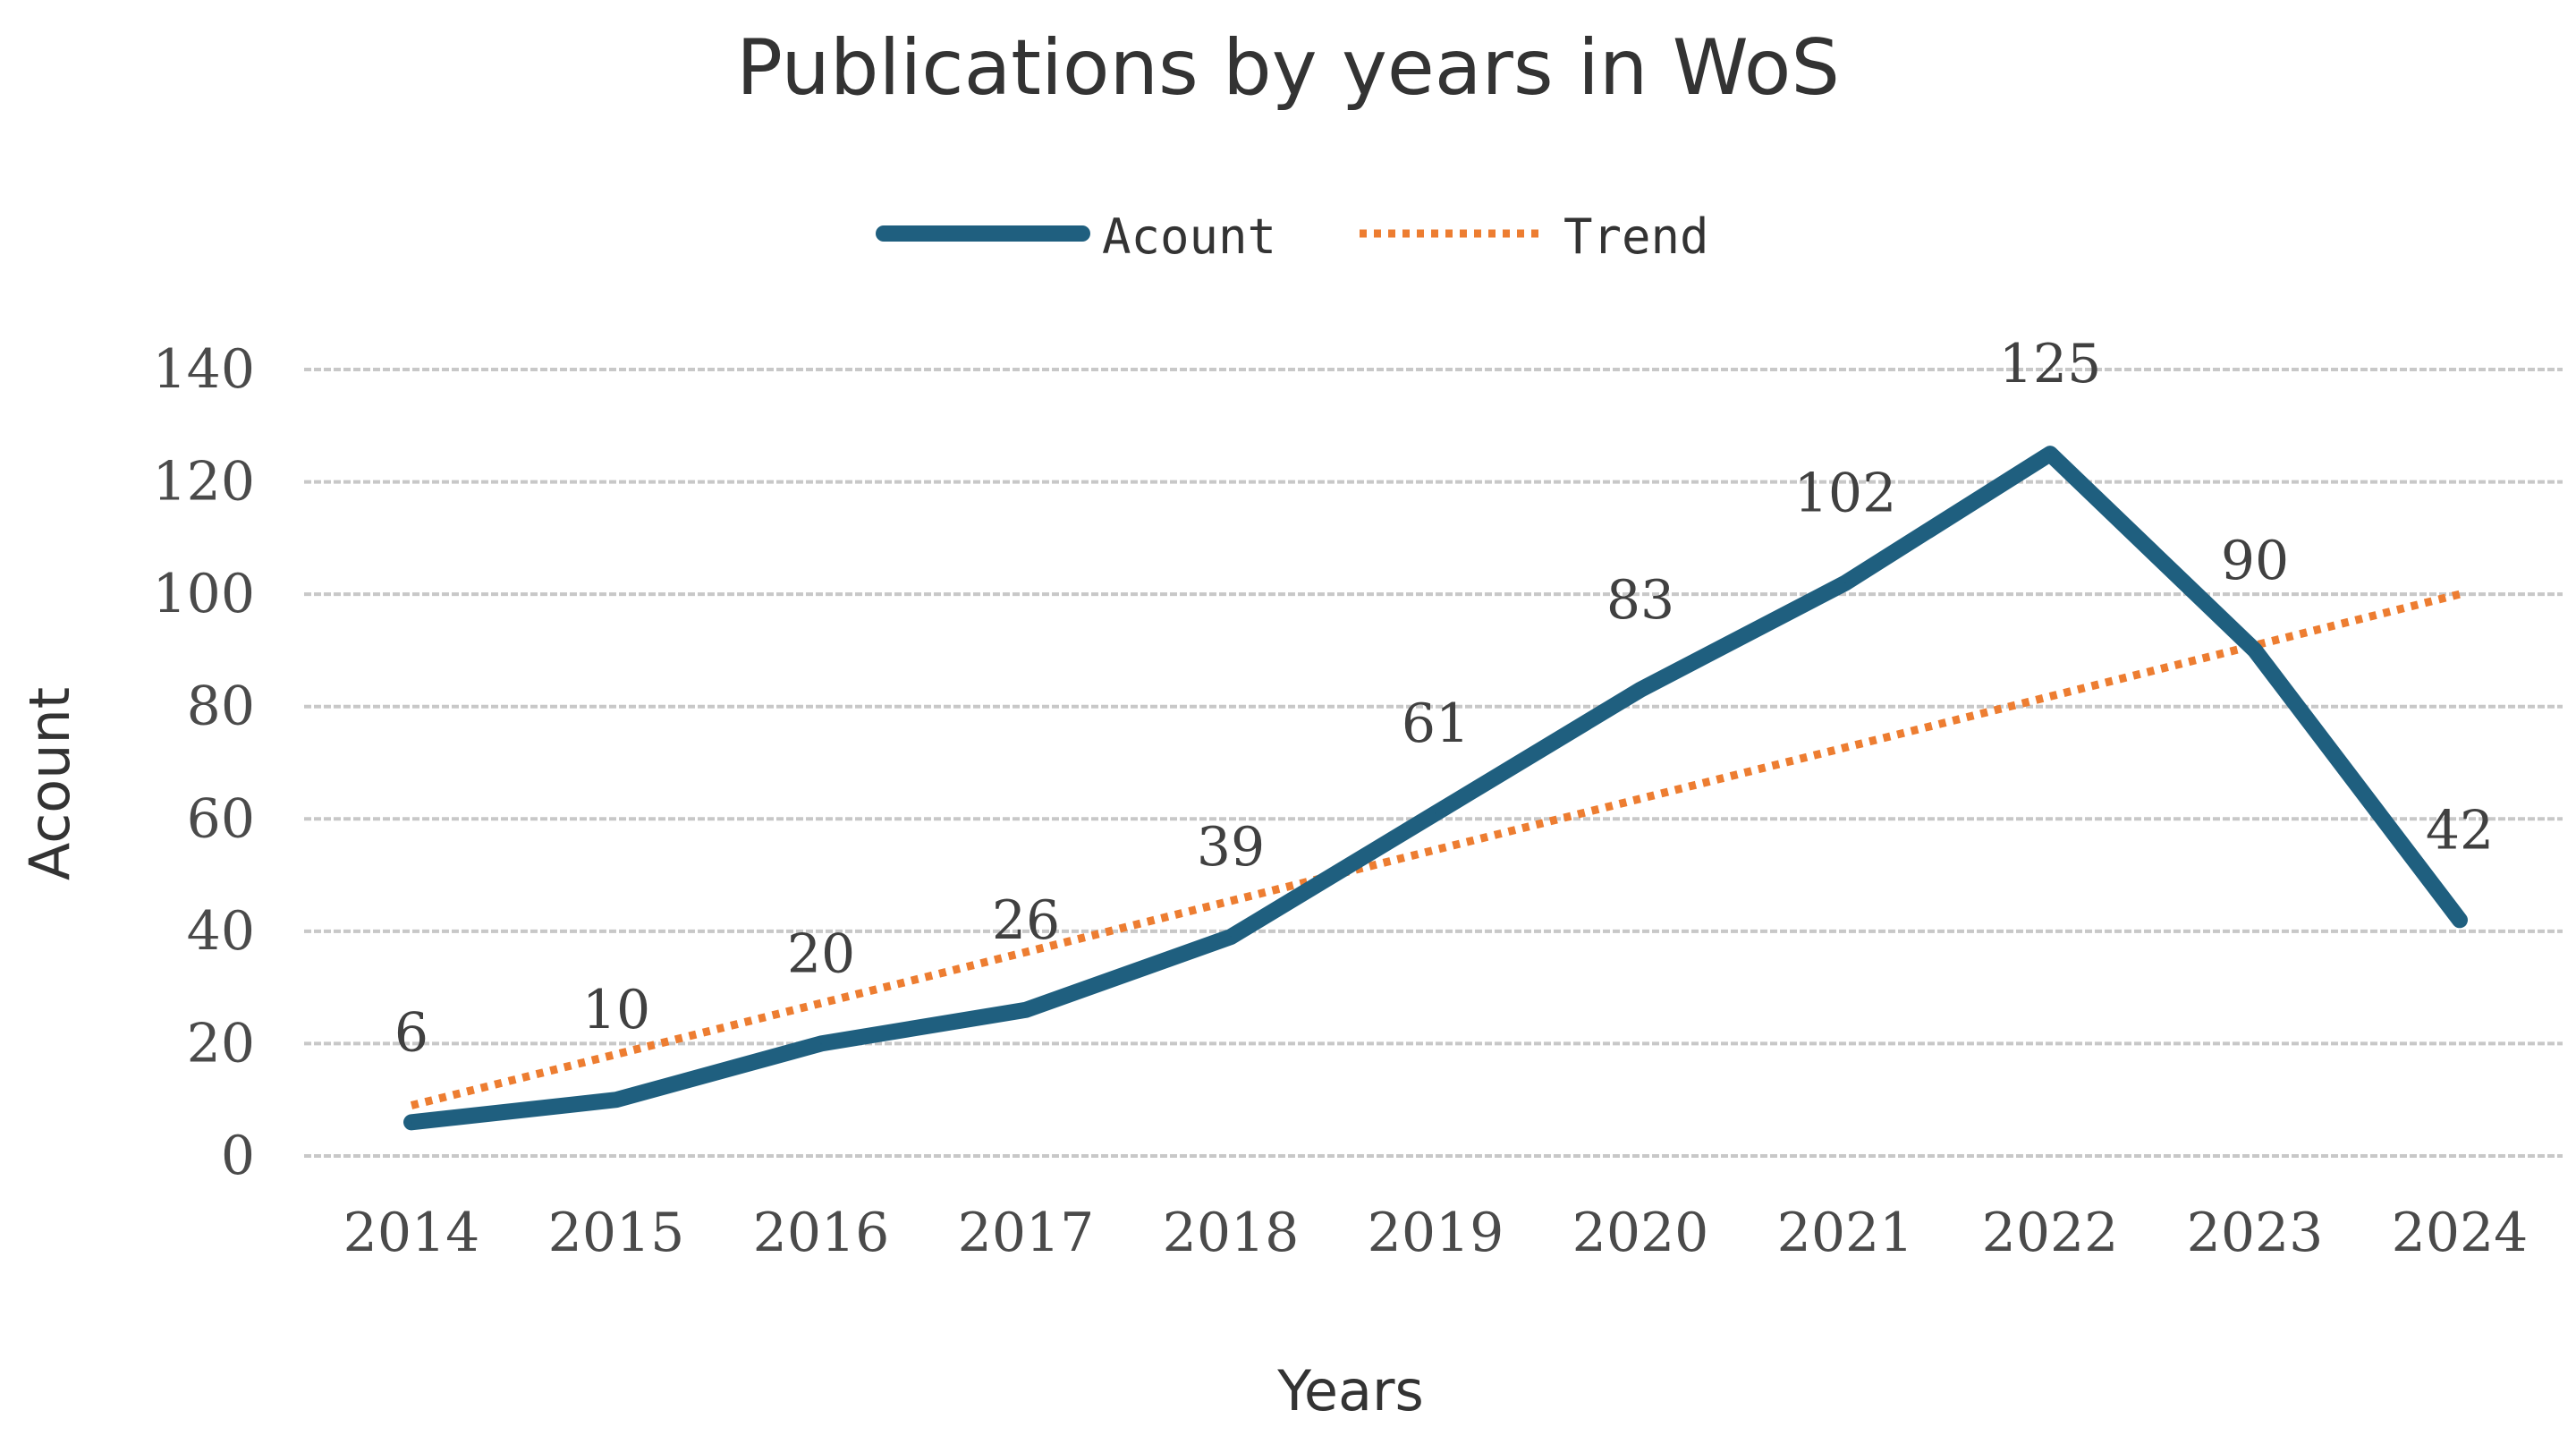  Describe the element at coordinates (2460, 1233) in the screenshot. I see `x-tick-label: 2024` at that location.